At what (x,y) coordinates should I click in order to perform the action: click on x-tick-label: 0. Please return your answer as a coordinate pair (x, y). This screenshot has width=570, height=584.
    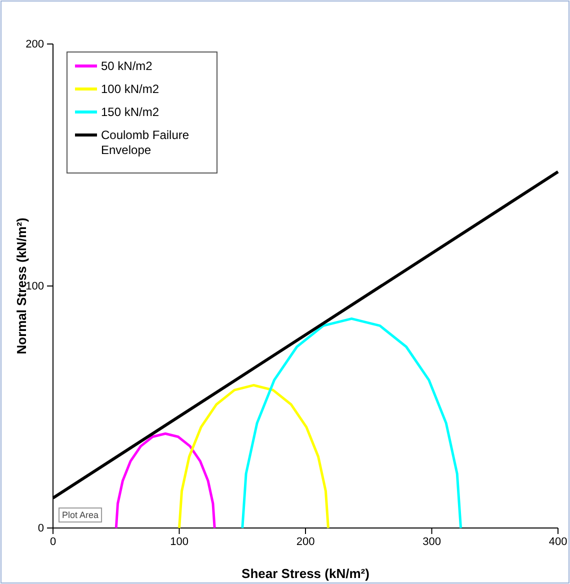
    Looking at the image, I should click on (53, 542).